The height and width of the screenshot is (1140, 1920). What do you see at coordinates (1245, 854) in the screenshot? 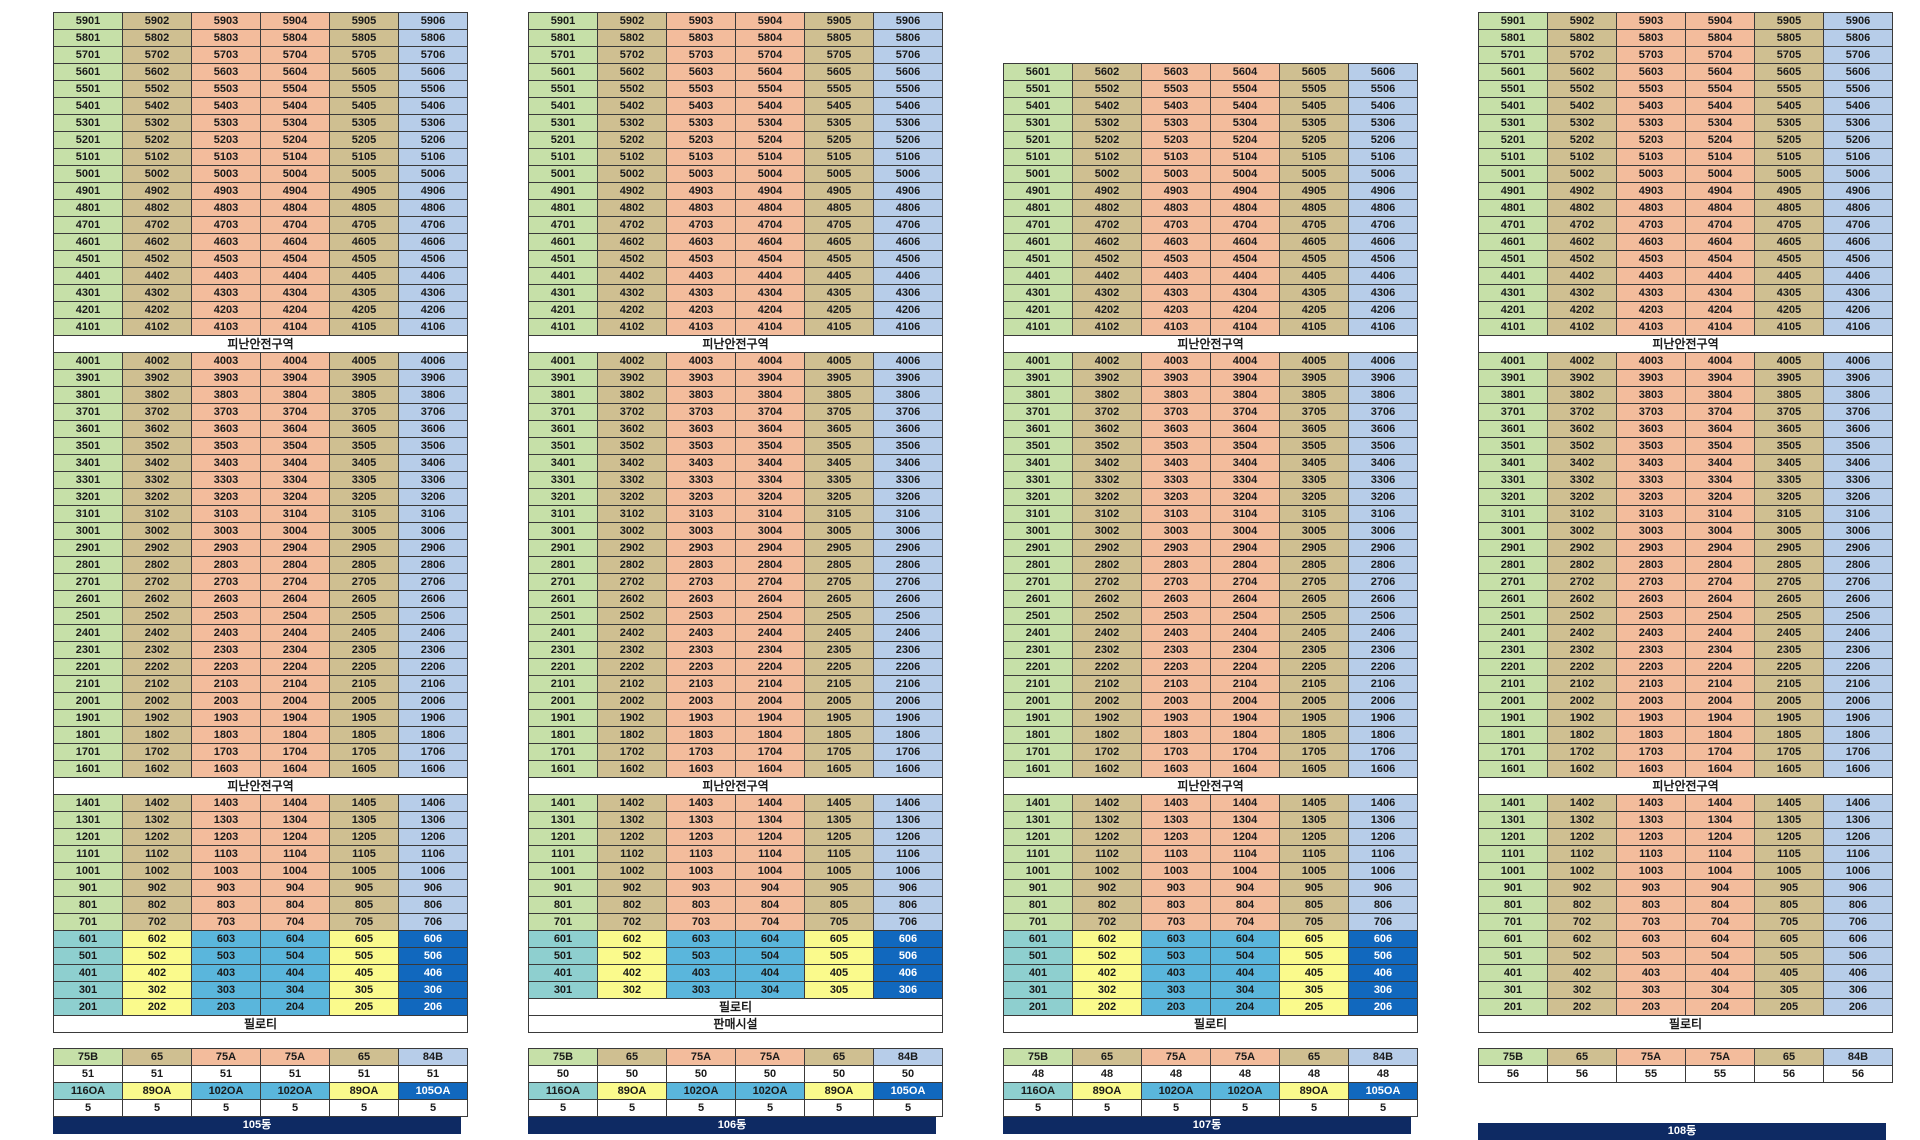
I see `unit-cell: 1104` at bounding box center [1245, 854].